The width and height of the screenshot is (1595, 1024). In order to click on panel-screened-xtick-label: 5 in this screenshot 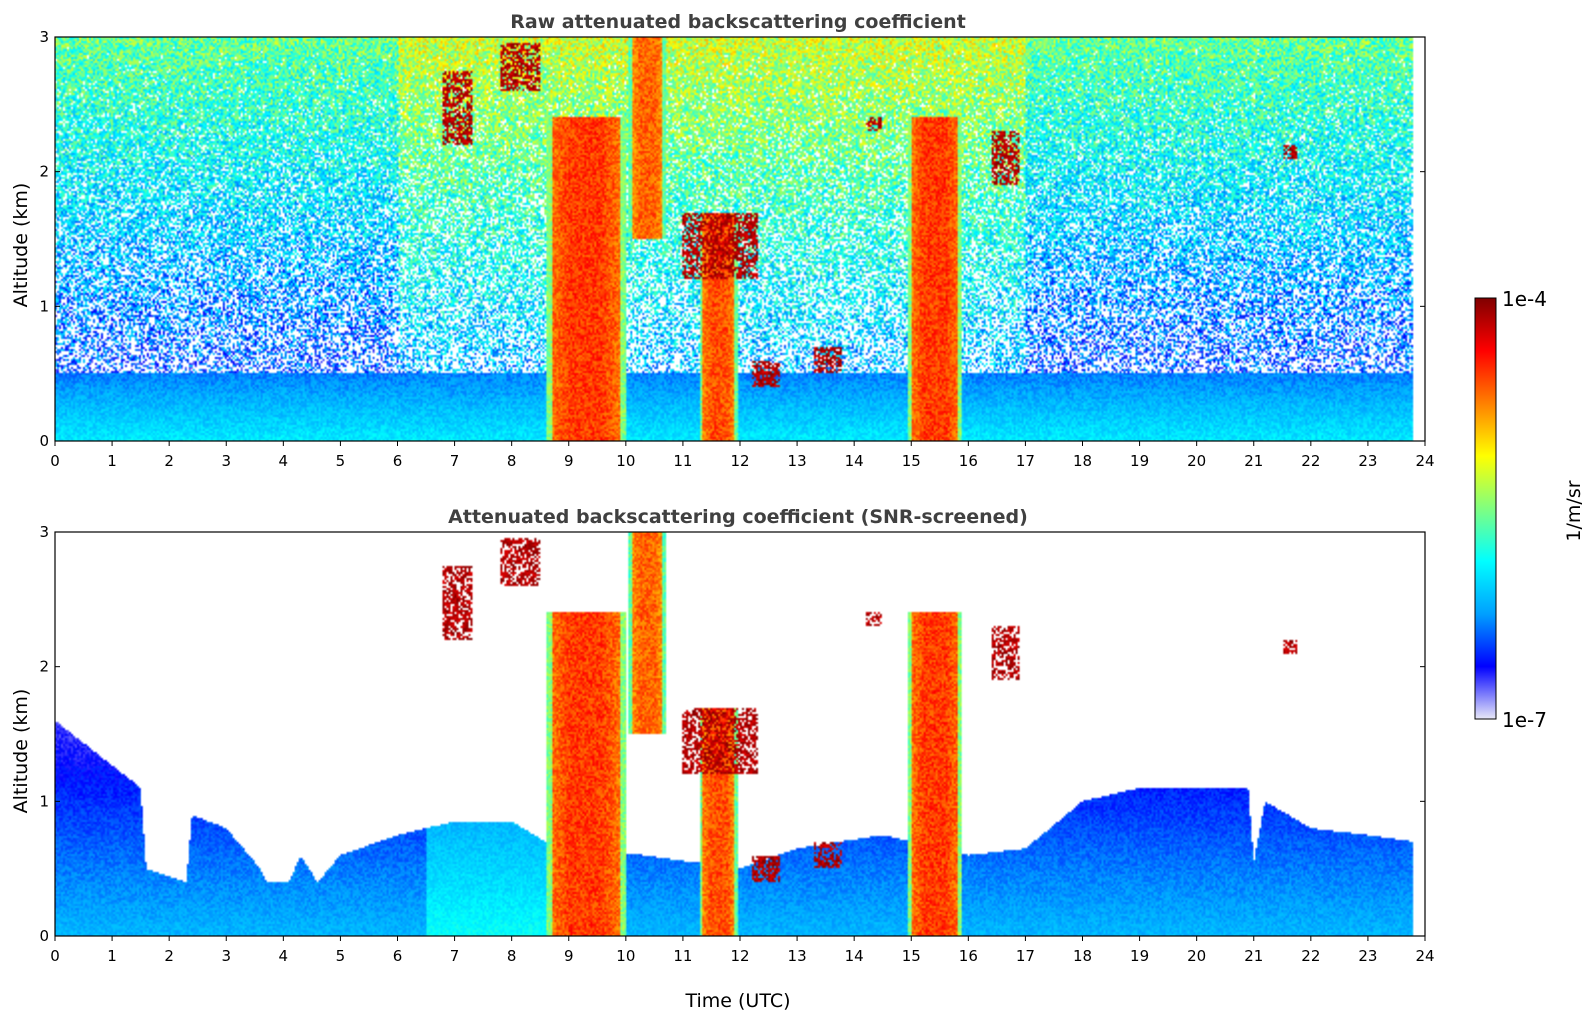, I will do `click(341, 956)`.